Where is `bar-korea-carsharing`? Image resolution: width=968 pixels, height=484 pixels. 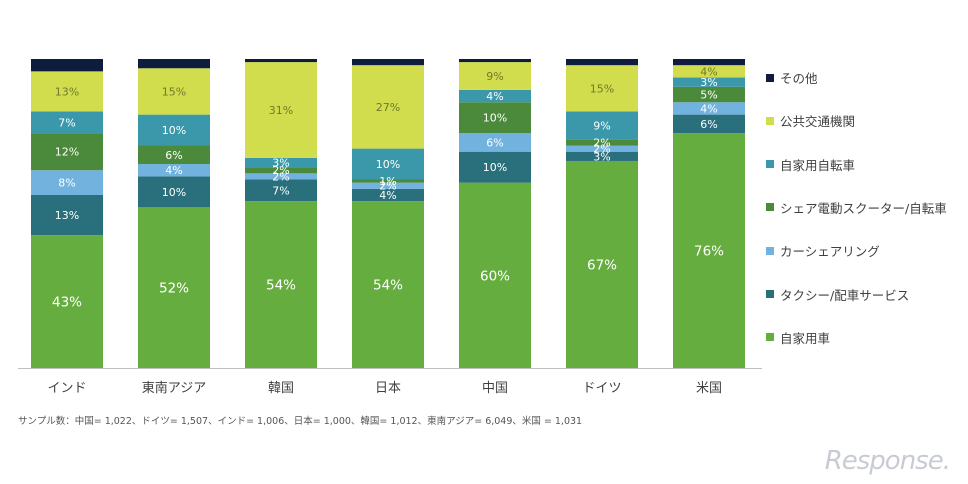
bar-korea-carsharing is located at coordinates (281, 176).